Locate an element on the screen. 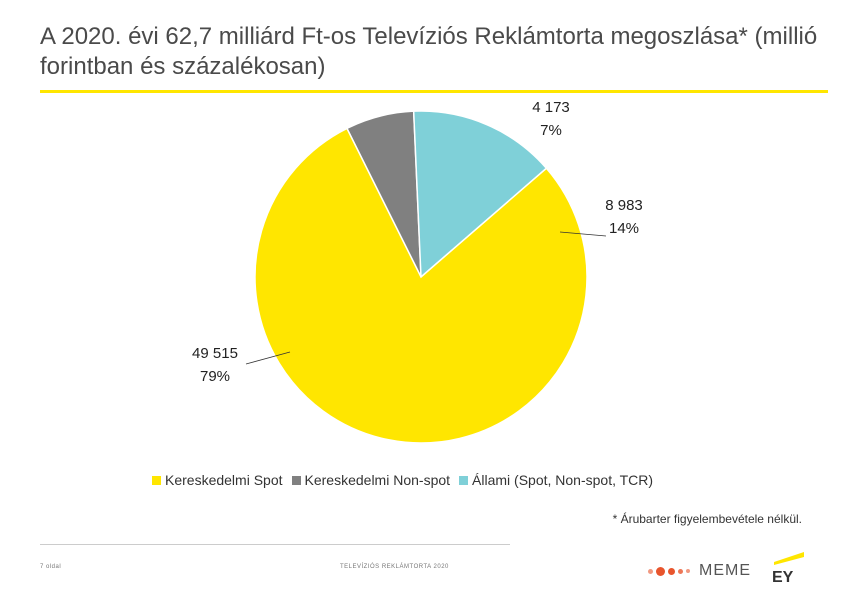 The width and height of the screenshot is (842, 598). legend-item-nonspot: Kereskedelmi Non-spot is located at coordinates (371, 480).